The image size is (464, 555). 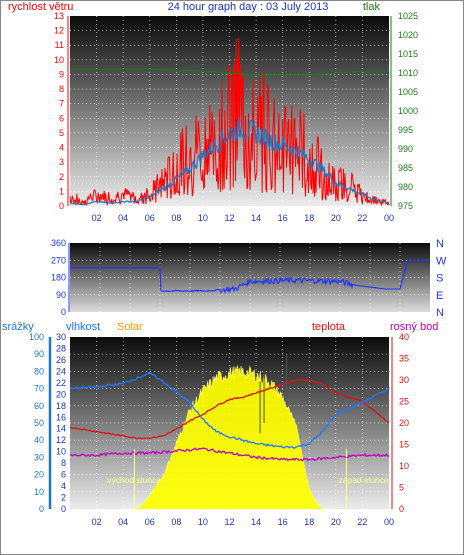 What do you see at coordinates (61, 177) in the screenshot?
I see `left-tick-2: 2` at bounding box center [61, 177].